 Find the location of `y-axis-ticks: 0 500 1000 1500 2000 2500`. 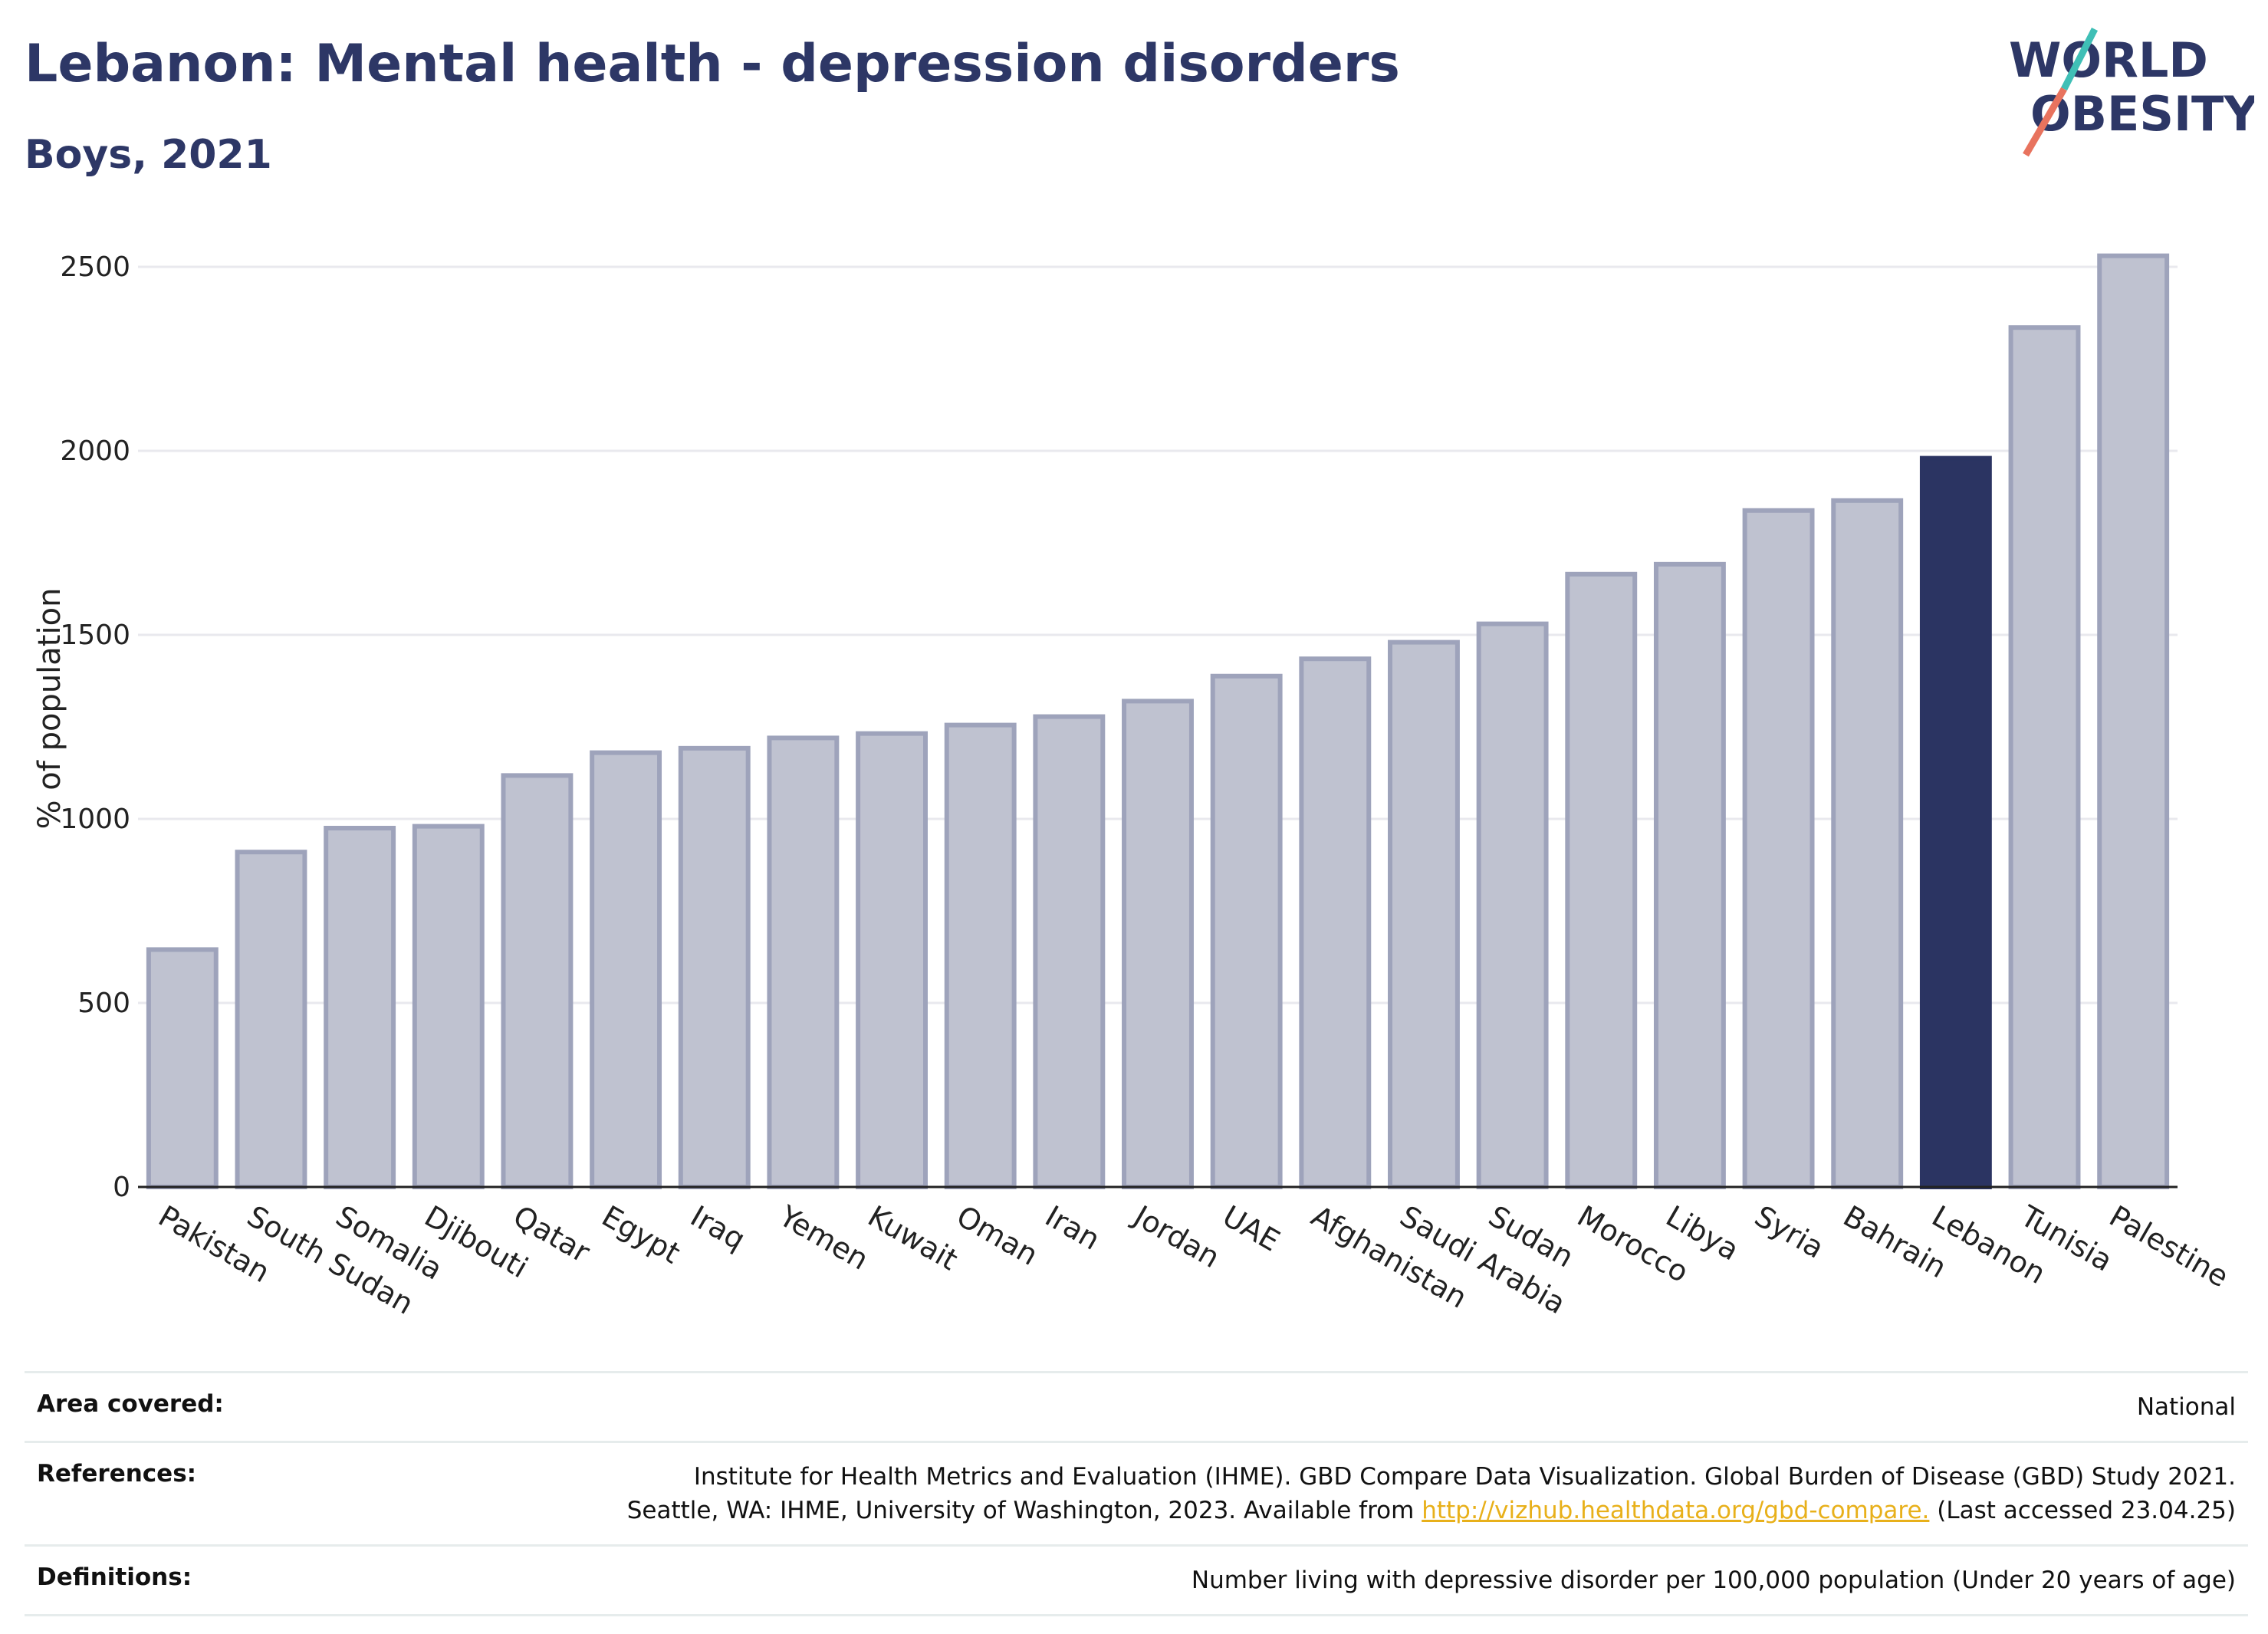

y-axis-ticks: 0 500 1000 1500 2000 2500 is located at coordinates (95, 728).